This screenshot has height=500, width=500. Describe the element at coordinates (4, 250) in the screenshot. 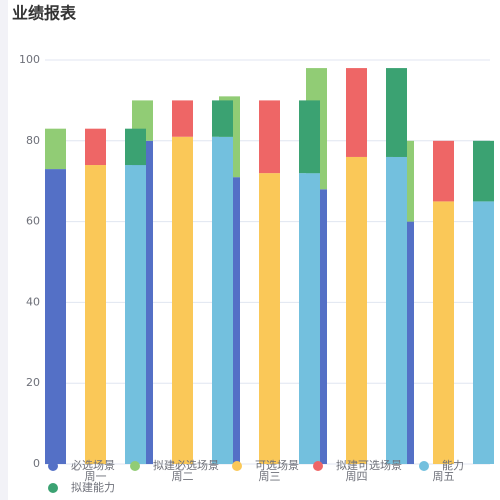

I see `side-strip` at that location.